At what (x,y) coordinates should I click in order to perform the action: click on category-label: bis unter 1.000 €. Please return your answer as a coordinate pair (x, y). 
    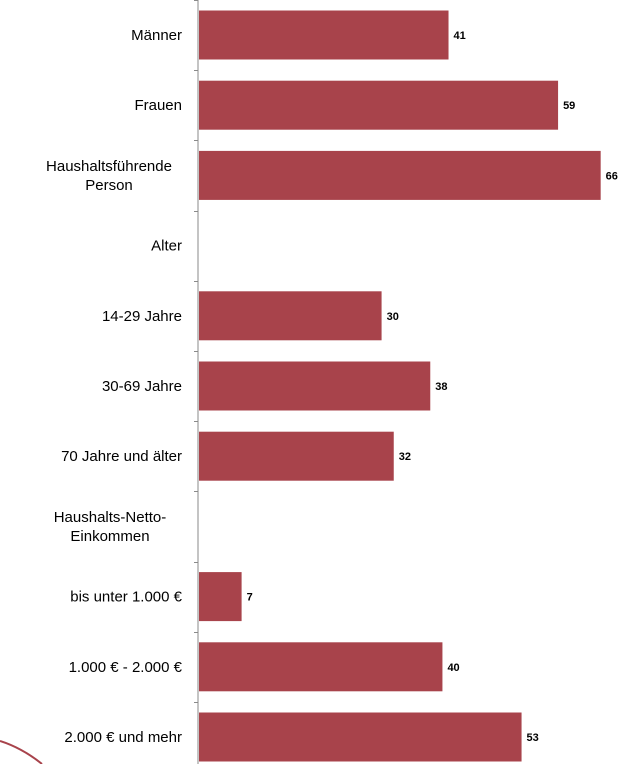
    Looking at the image, I should click on (126, 597).